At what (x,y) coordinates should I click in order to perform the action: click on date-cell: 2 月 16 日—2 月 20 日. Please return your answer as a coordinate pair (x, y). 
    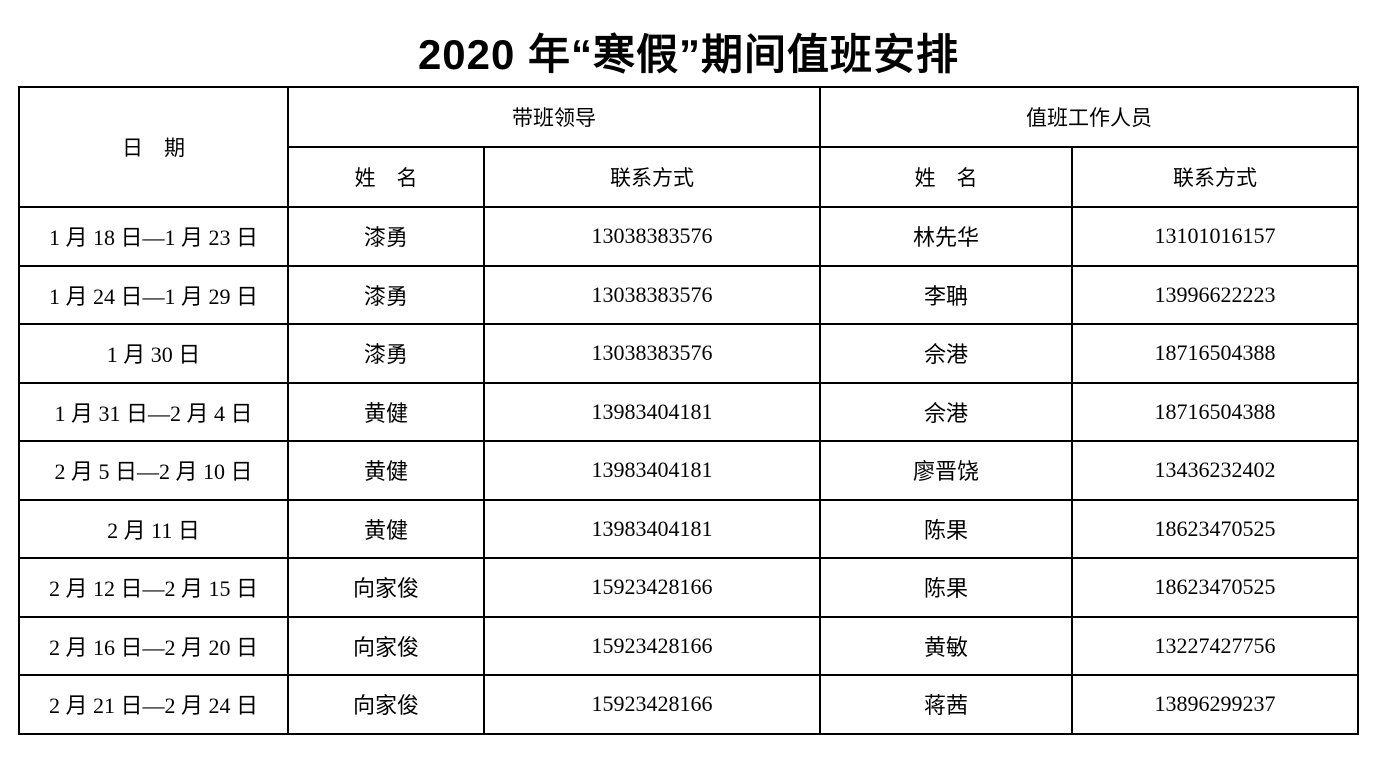
    Looking at the image, I should click on (153, 645).